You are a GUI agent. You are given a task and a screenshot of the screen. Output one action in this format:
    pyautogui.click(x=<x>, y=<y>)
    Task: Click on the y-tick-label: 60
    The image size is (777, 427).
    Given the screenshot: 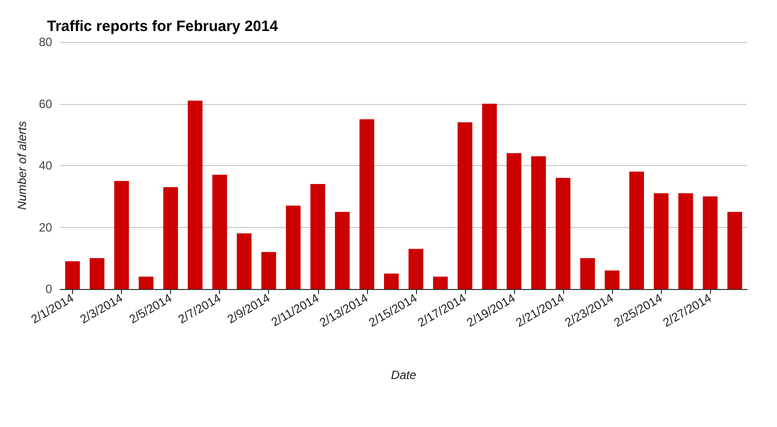 What is the action you would take?
    pyautogui.click(x=45, y=103)
    